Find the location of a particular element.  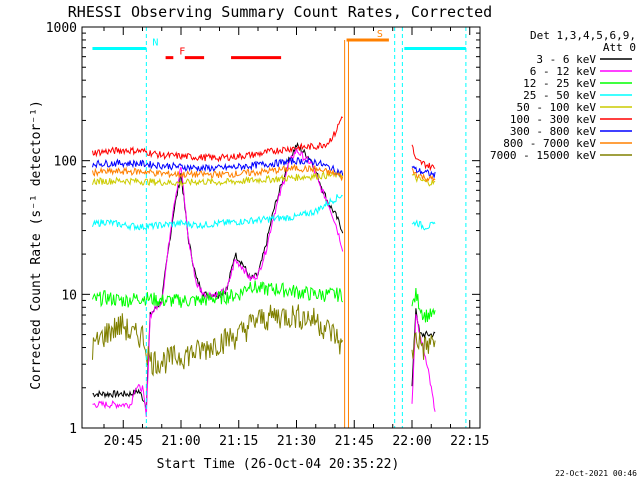

x-tick-label-6: 22:15 is located at coordinates (469, 441).